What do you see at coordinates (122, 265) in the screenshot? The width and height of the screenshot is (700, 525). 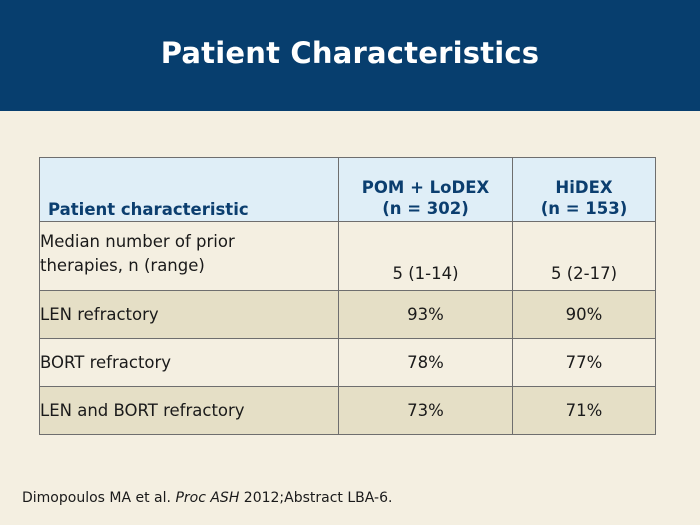 I see `row-label-line2: therapies, n (range)` at bounding box center [122, 265].